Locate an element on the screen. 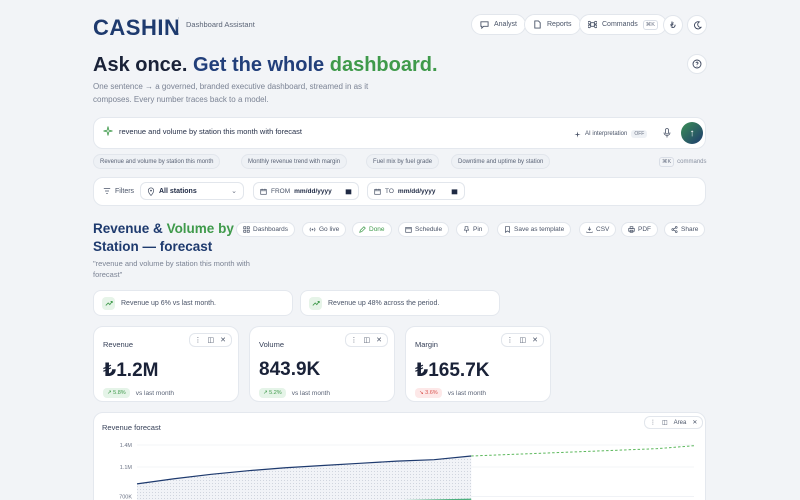  kpi-label: Margin is located at coordinates (426, 344).